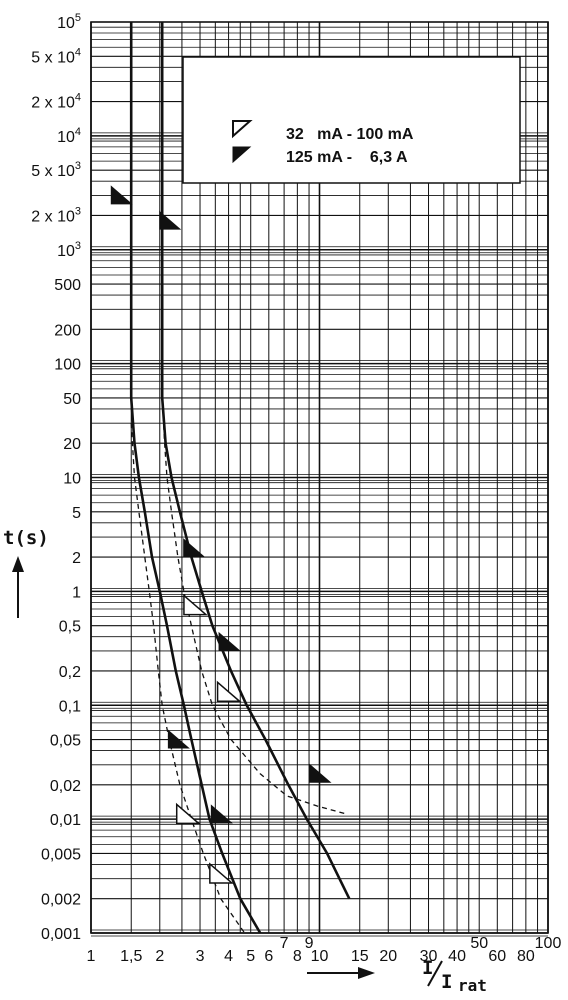 The width and height of the screenshot is (568, 1000). What do you see at coordinates (497, 956) in the screenshot?
I see `x-tick-label: 60` at bounding box center [497, 956].